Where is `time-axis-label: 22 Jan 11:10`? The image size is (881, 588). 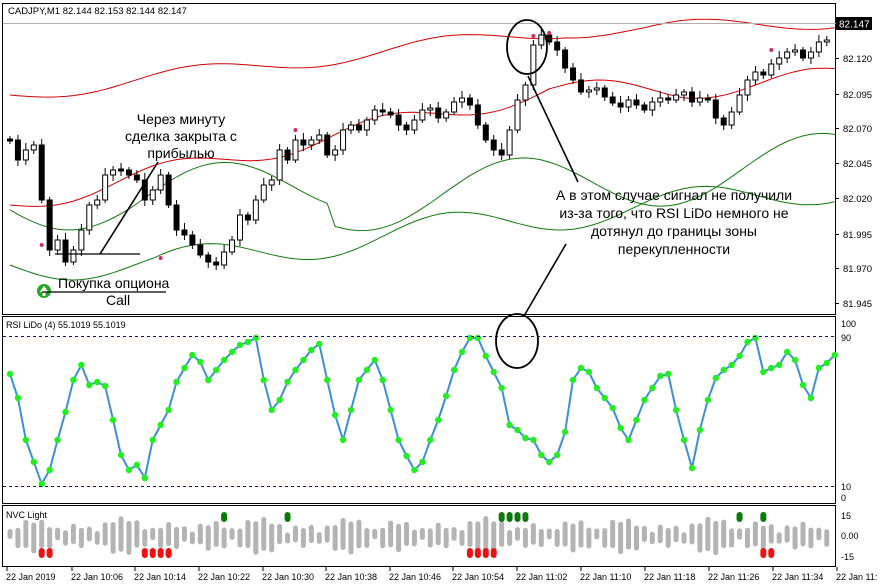 time-axis-label: 22 Jan 11:10 is located at coordinates (605, 577).